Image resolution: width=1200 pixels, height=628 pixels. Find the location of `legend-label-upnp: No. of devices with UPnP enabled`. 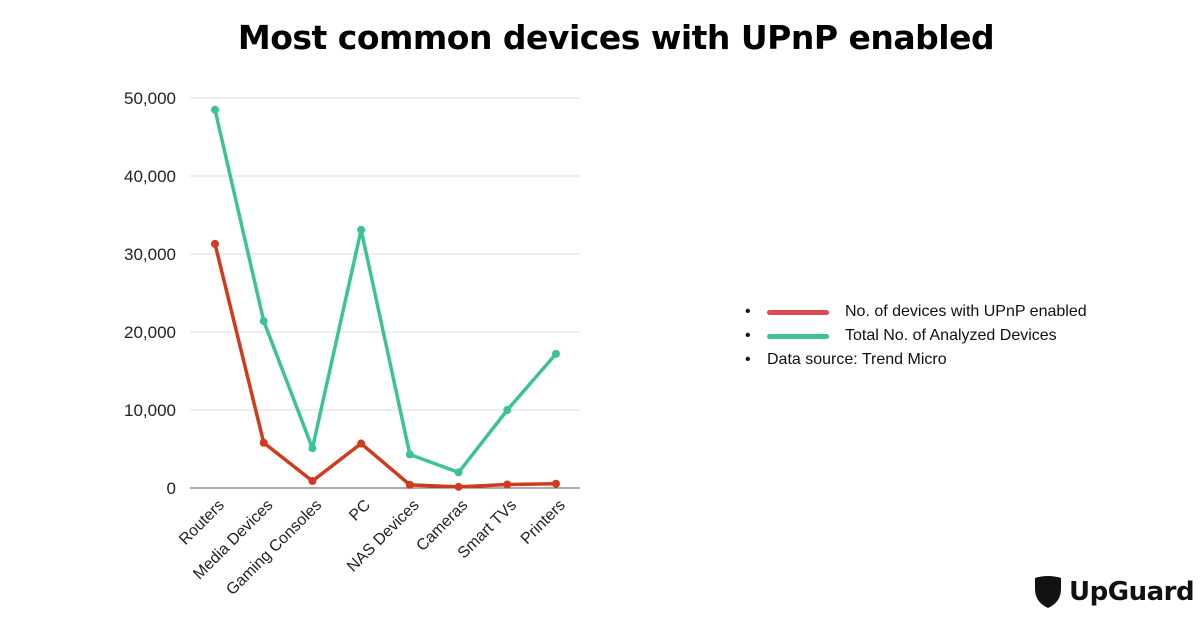

legend-label-upnp: No. of devices with UPnP enabled is located at coordinates (966, 311).